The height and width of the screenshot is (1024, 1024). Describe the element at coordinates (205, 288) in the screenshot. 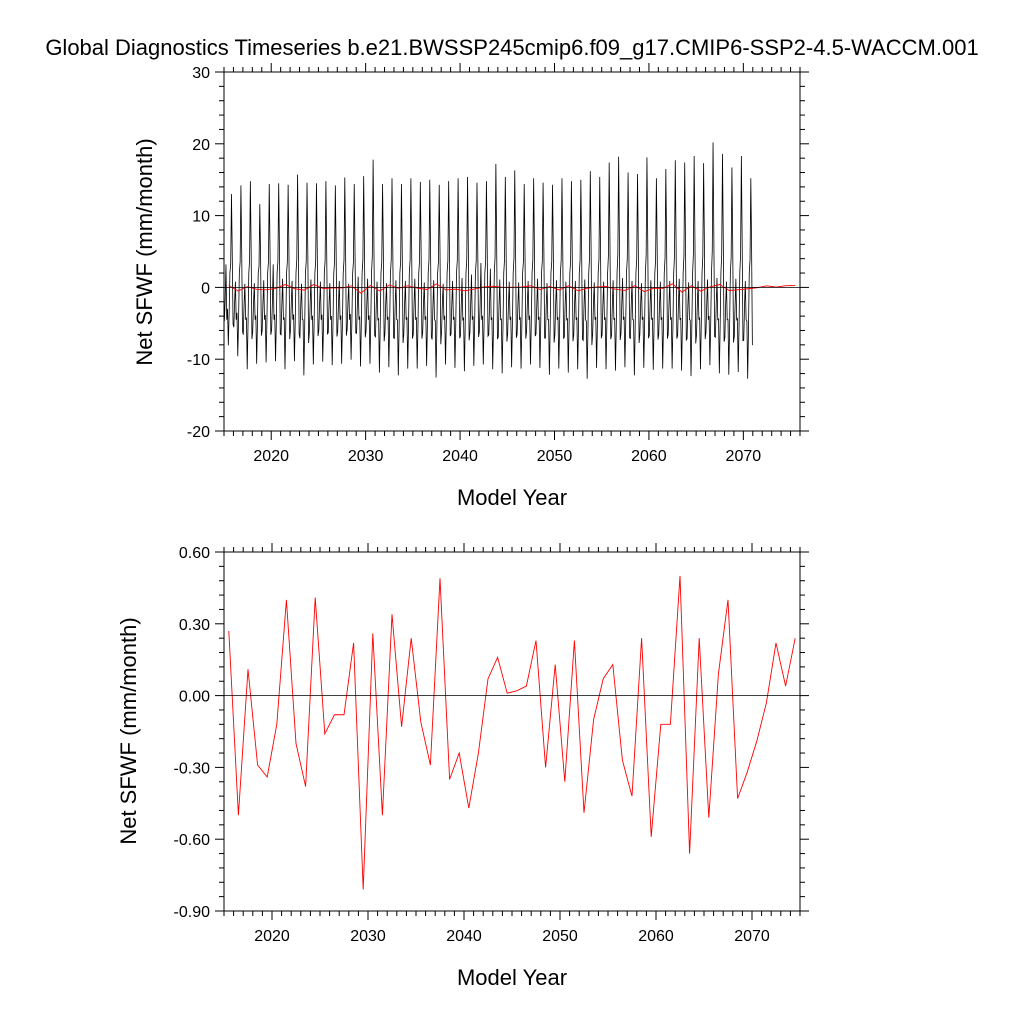

I see `y-tick-label: 0` at that location.